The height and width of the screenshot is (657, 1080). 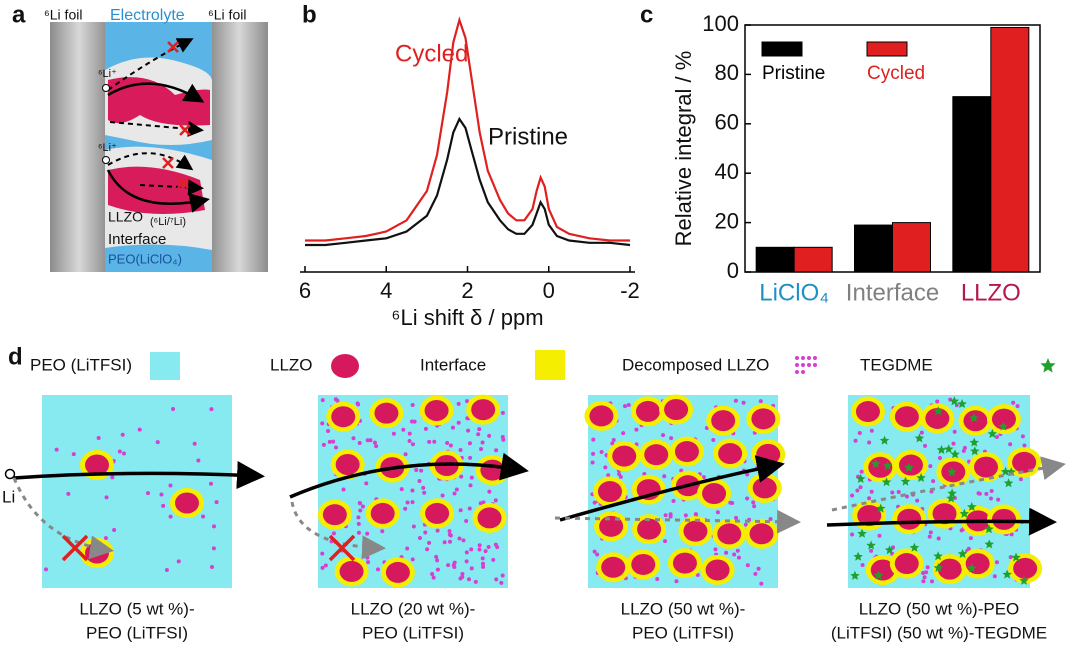 I want to click on caption: PEO (LiTFSI), so click(x=137, y=632).